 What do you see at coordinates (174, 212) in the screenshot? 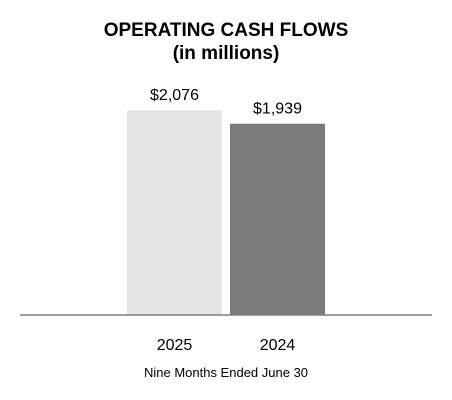
I see `bar-2025` at bounding box center [174, 212].